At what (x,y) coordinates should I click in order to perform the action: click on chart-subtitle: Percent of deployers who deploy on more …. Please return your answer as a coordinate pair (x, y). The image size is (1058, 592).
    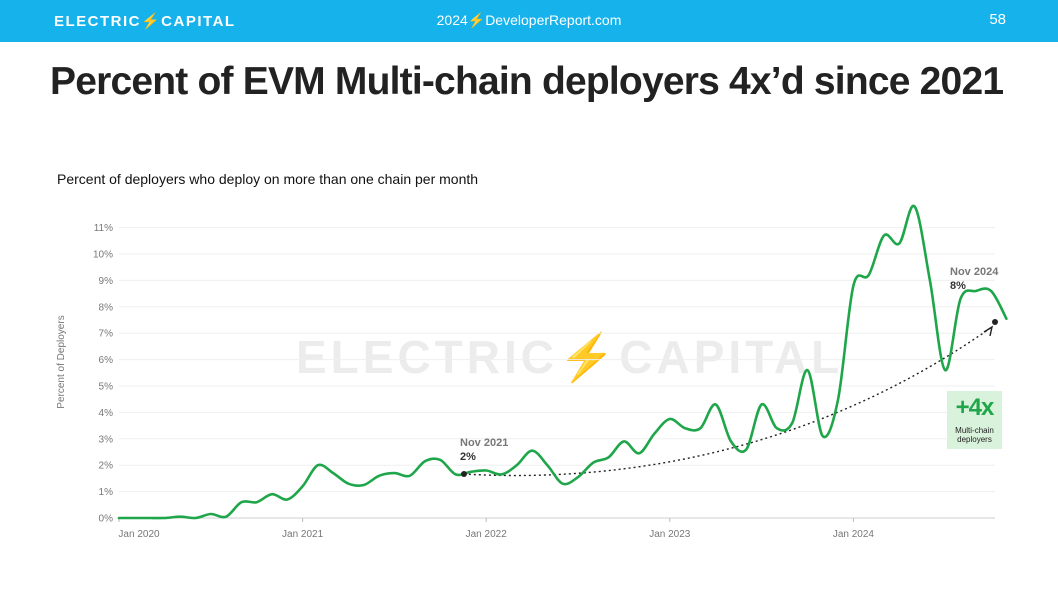
    Looking at the image, I should click on (268, 179).